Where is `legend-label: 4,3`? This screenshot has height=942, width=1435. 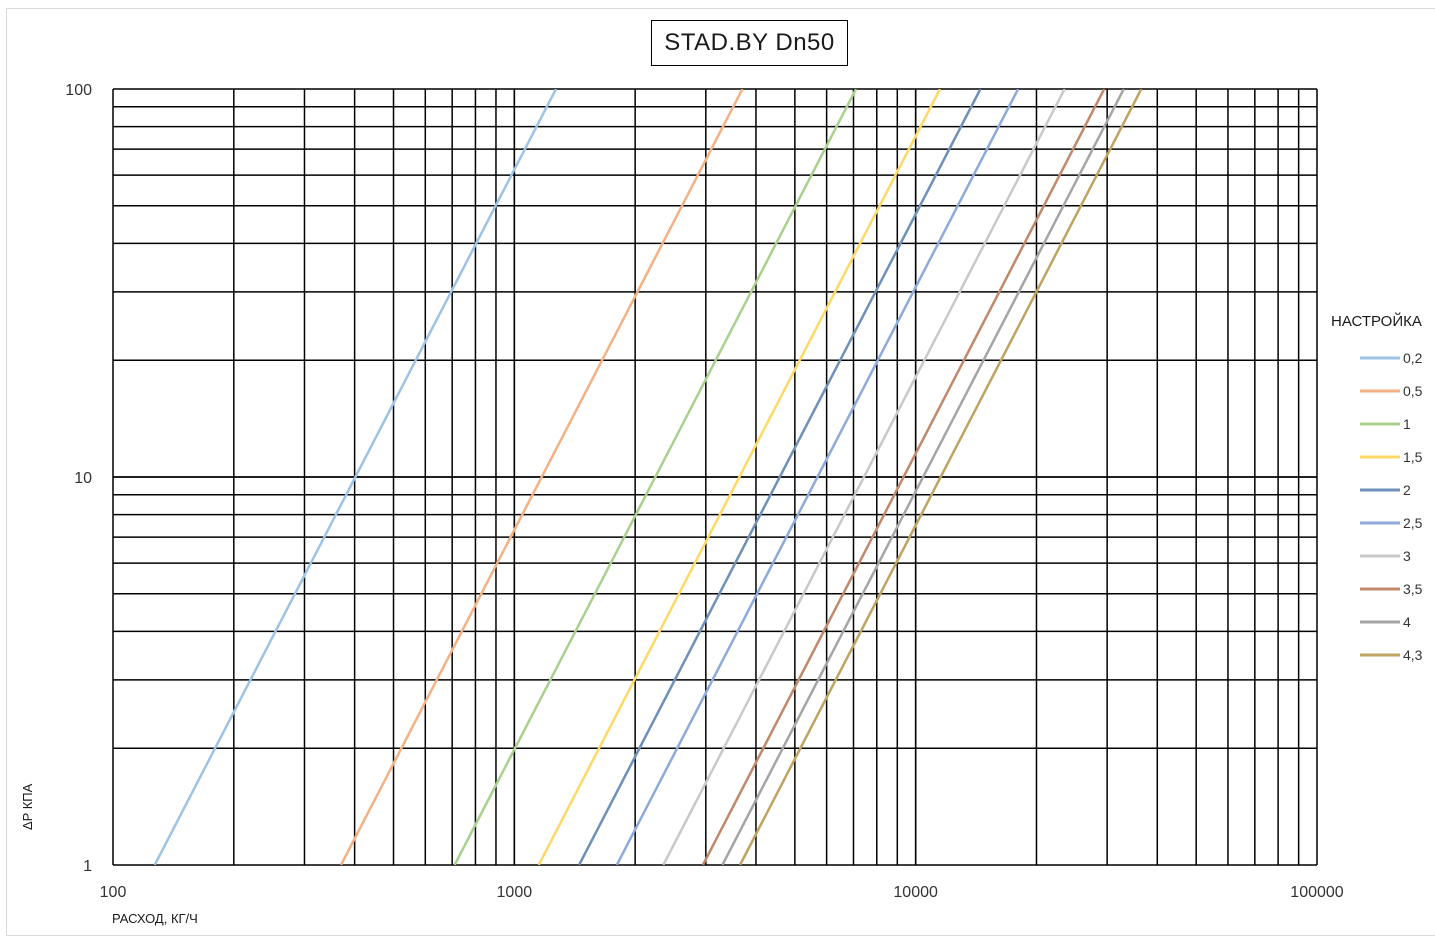 legend-label: 4,3 is located at coordinates (1413, 655).